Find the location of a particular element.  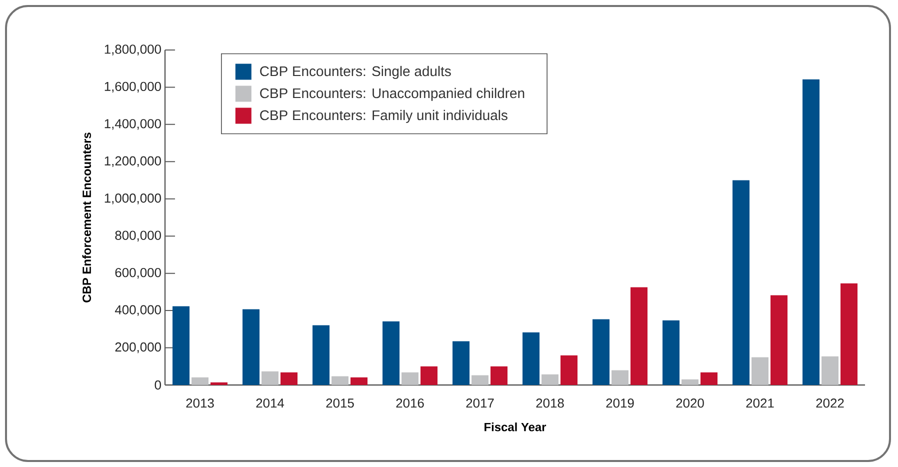

y-axis-title: CBP Enforcement Encounters is located at coordinates (87, 217).